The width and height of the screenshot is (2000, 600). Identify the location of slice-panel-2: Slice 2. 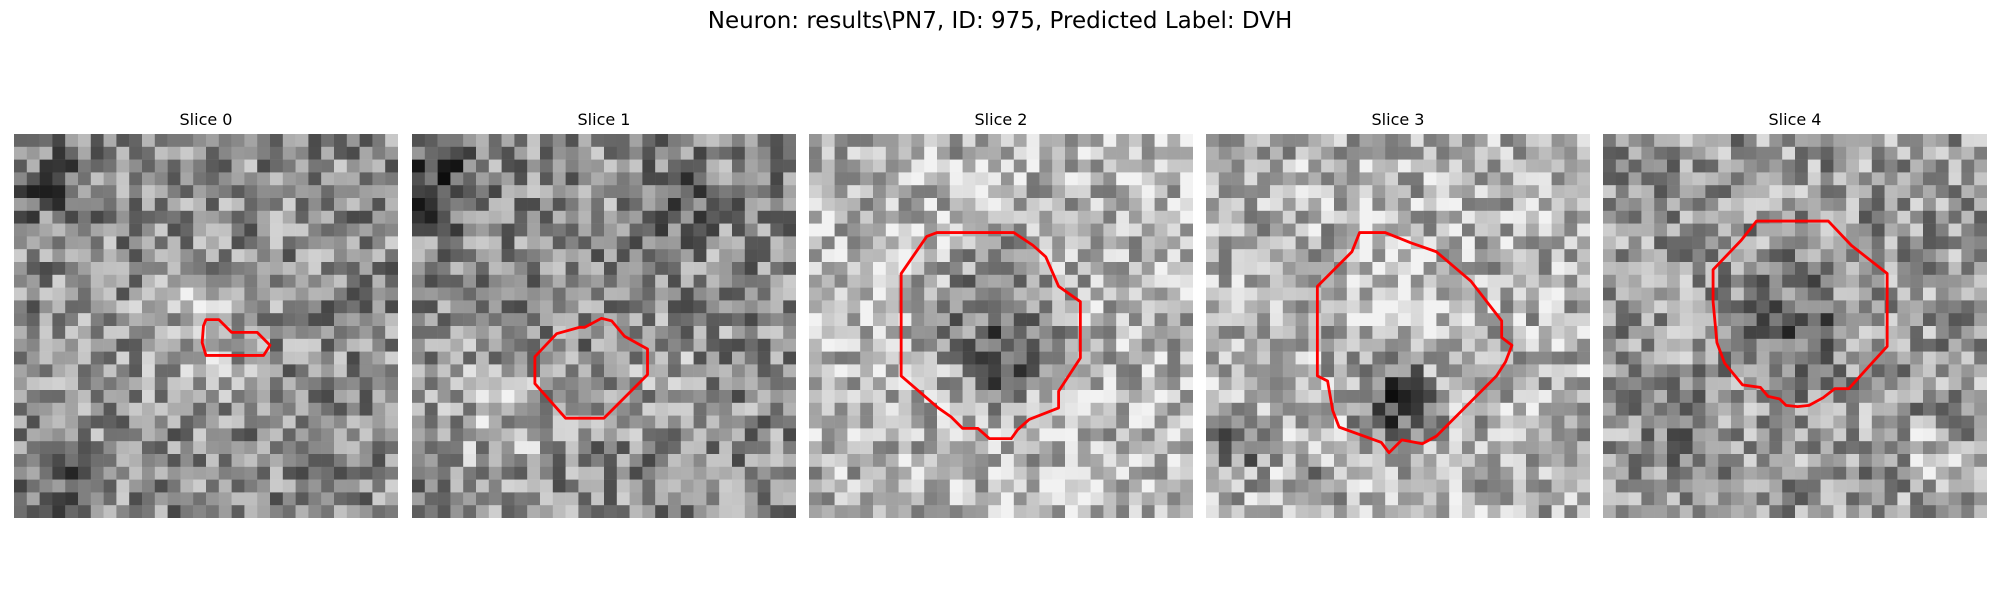
(1001, 313).